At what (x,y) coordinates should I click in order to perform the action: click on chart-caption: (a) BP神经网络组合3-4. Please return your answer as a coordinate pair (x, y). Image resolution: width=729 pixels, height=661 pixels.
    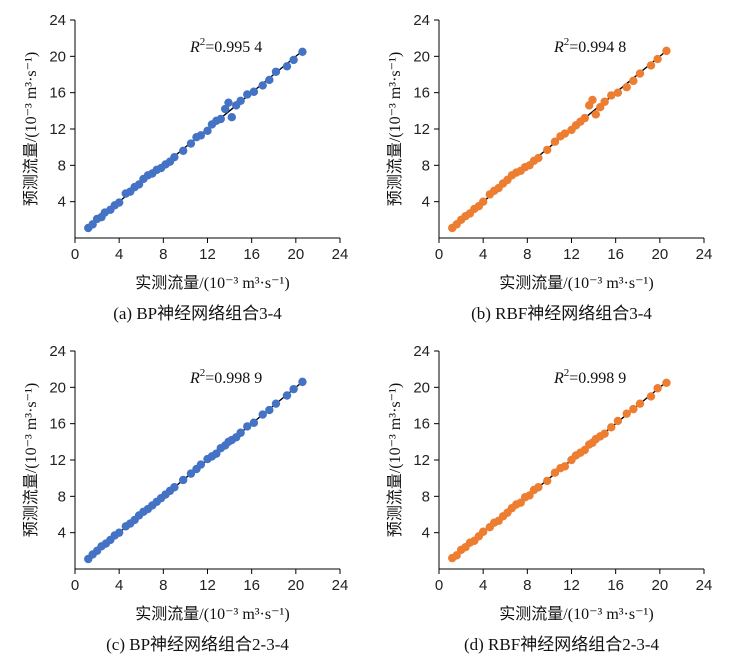
    Looking at the image, I should click on (197, 313).